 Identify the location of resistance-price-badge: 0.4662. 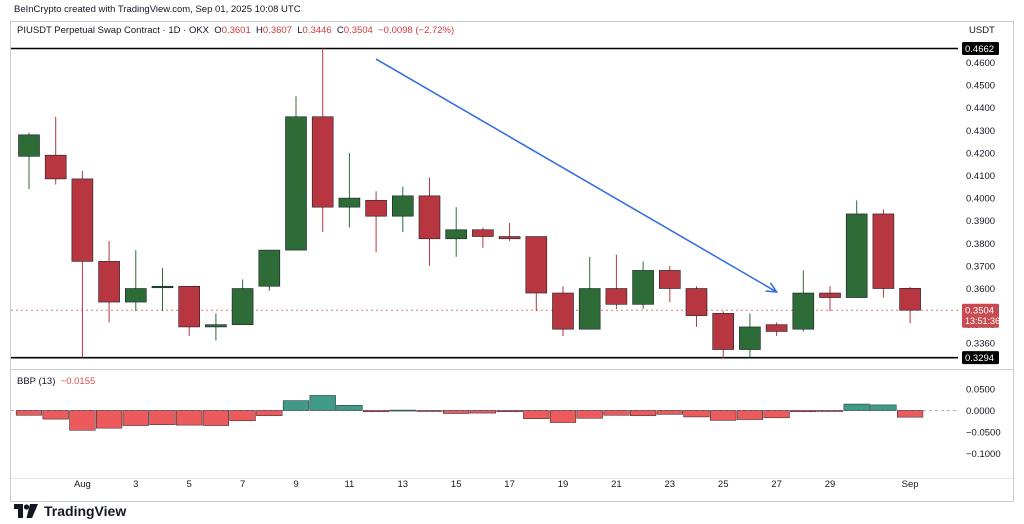
(980, 48).